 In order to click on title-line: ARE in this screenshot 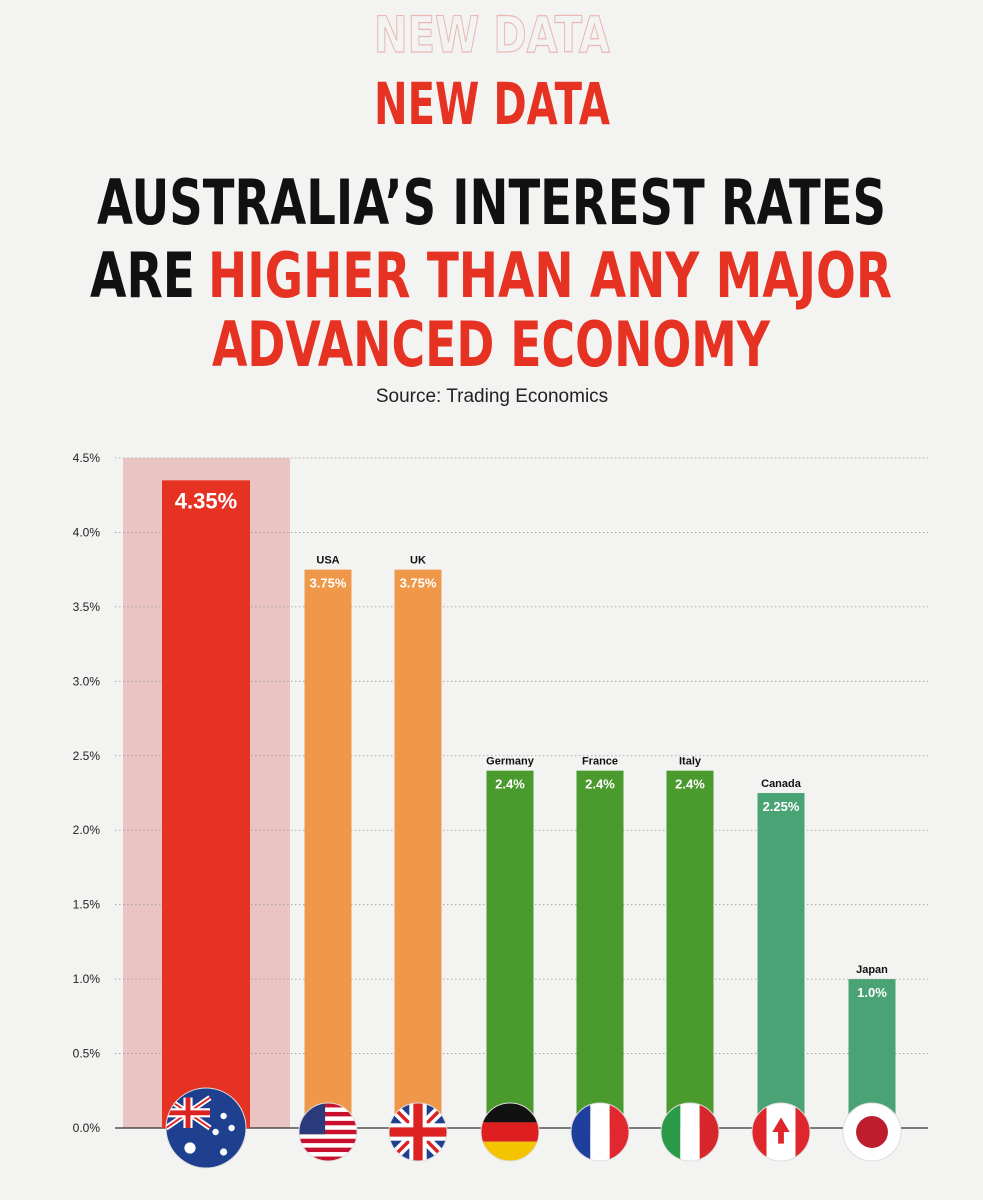, I will do `click(142, 275)`.